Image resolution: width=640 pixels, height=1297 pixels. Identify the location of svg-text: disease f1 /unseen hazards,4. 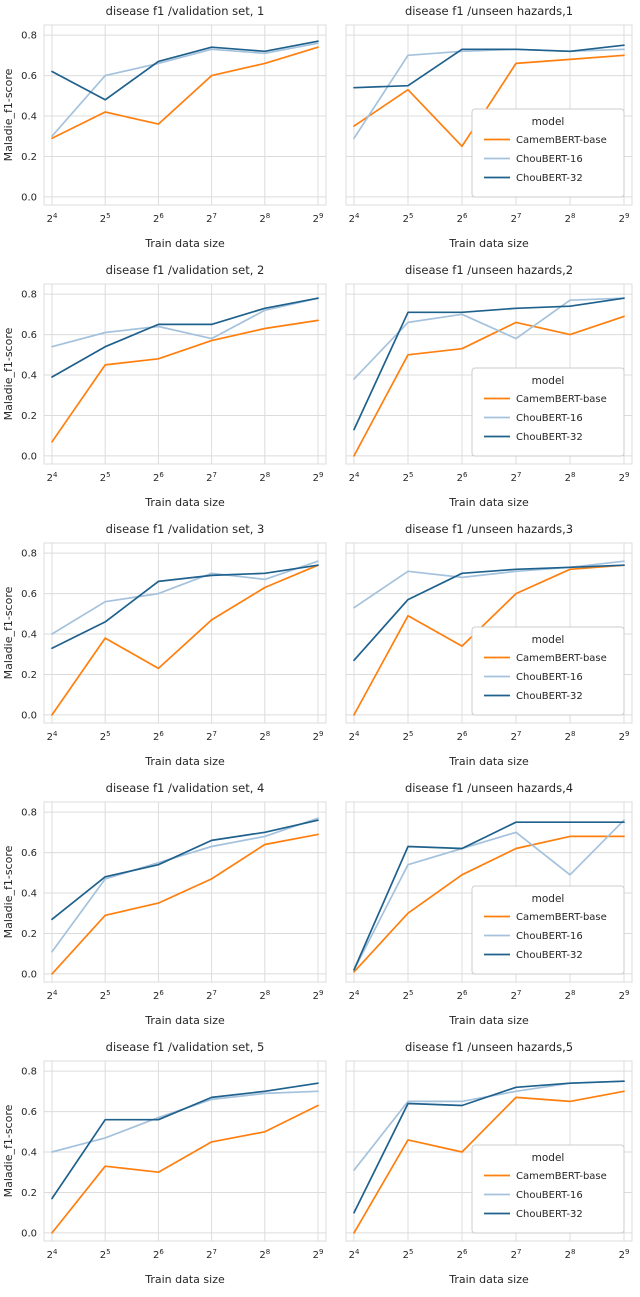
(489, 788).